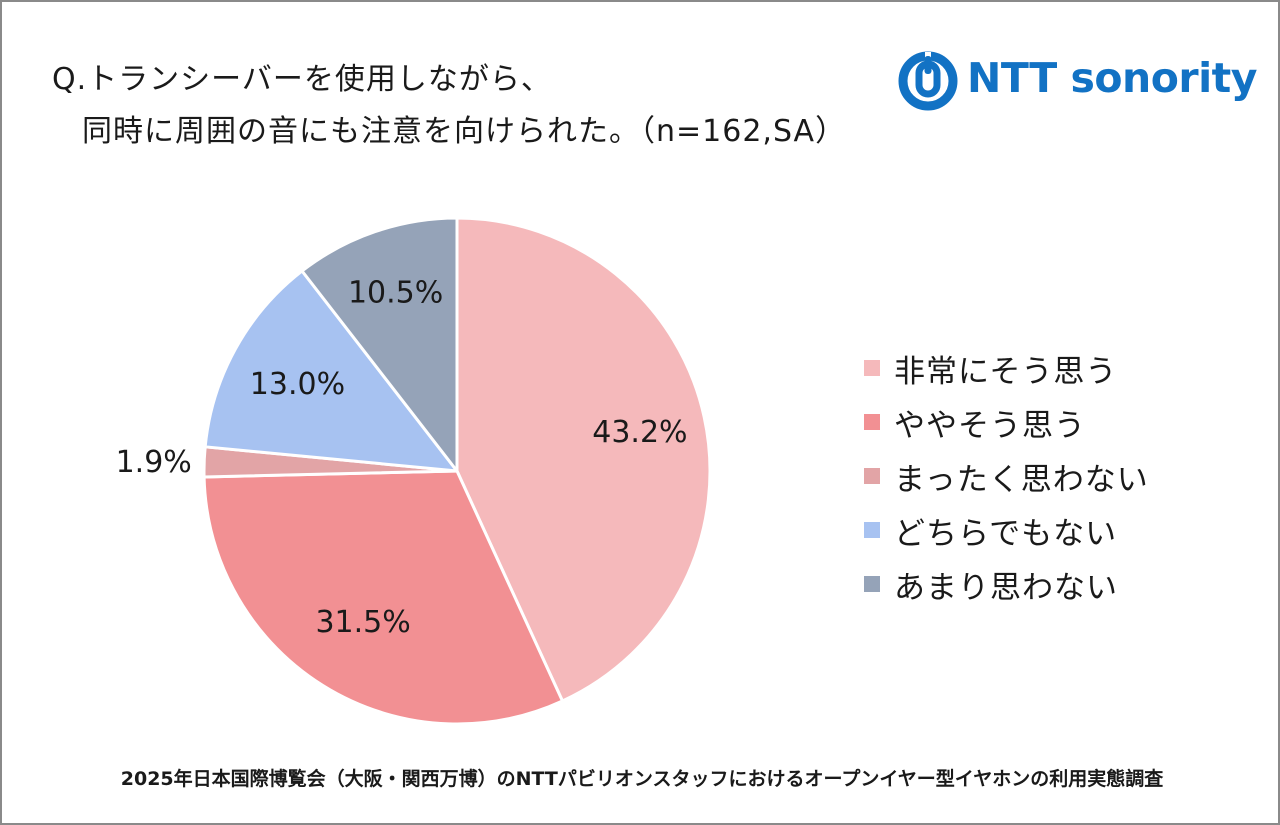  Describe the element at coordinates (302, 79) in the screenshot. I see `question-title-line-1: Q.トランシーバーを使用しながら、` at that location.